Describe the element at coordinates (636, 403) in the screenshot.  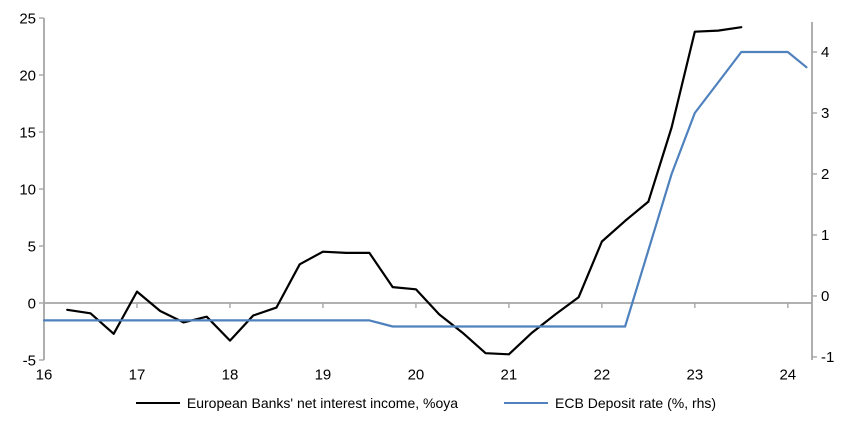
I see `legend-label-deposit-rate: ECB Deposit rate (%, rhs)` at that location.